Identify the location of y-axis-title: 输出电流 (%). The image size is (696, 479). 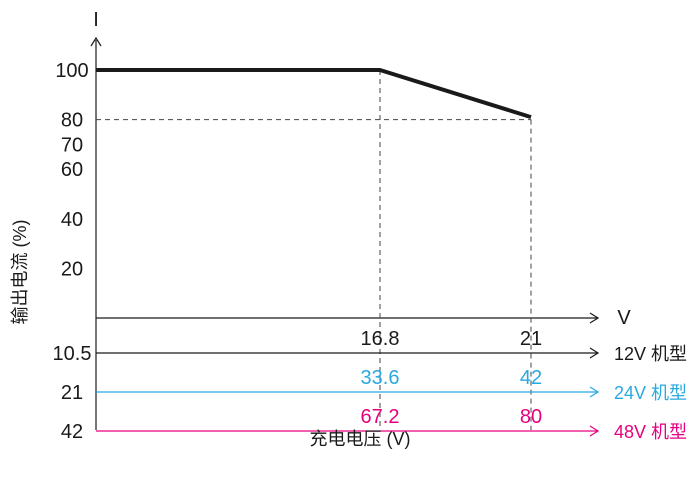
(20, 272).